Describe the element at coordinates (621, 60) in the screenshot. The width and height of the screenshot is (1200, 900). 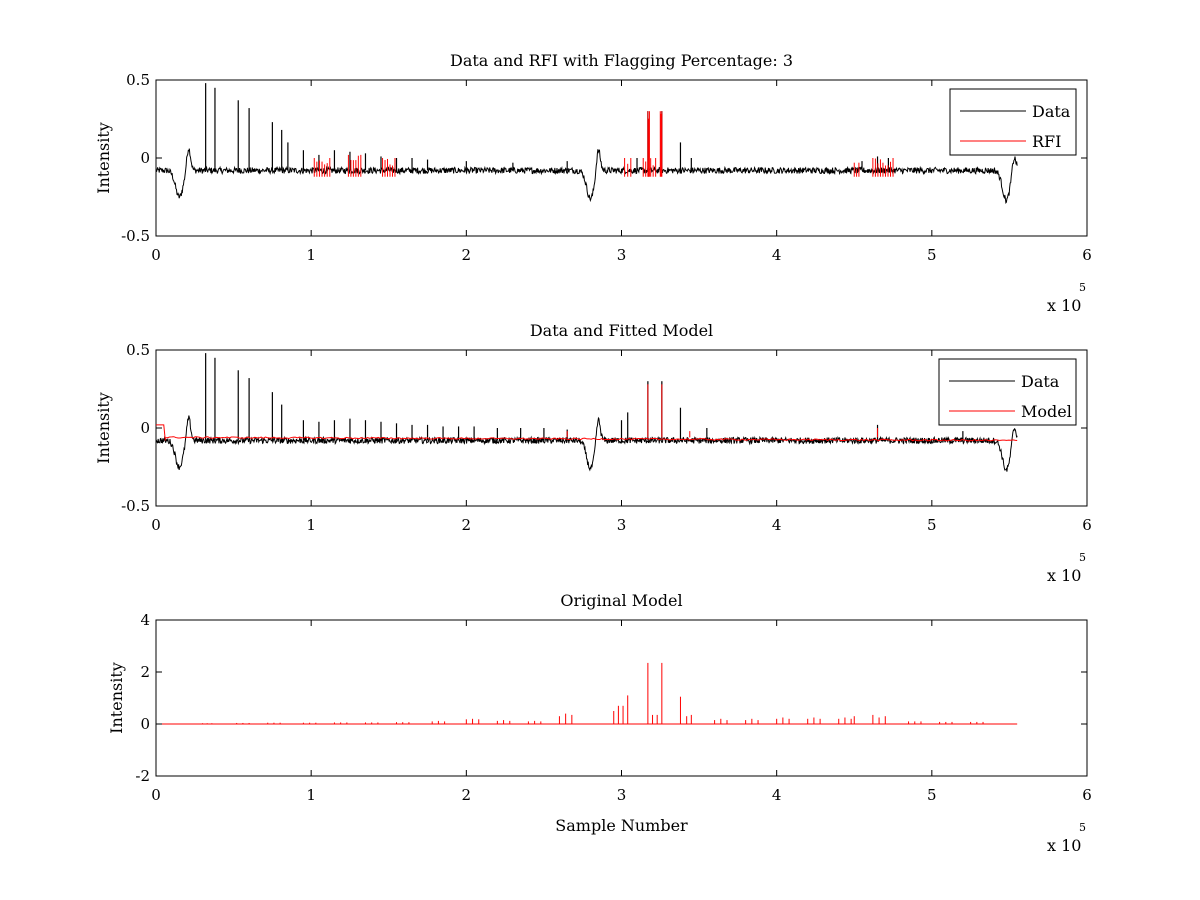
I see `chart-title: Data and RFI with Flagging Percentage: 3` at that location.